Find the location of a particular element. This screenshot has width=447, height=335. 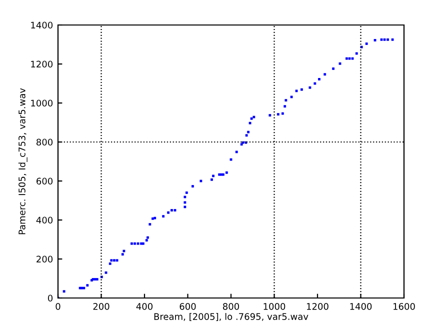

y-tick-label: 0 is located at coordinates (50, 298).